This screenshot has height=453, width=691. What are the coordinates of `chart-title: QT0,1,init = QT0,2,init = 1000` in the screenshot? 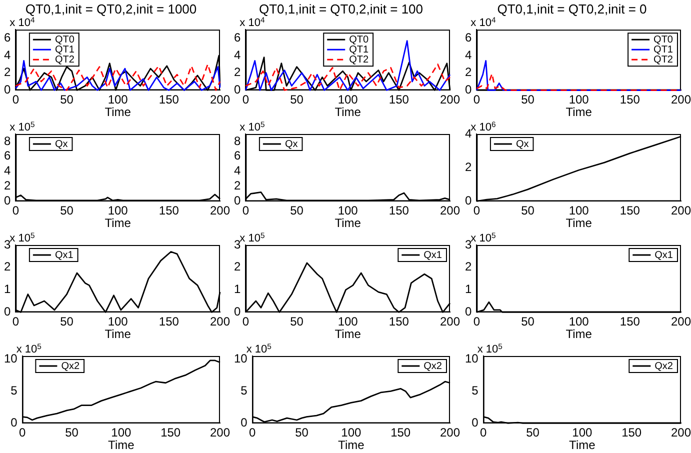 It's located at (111, 8).